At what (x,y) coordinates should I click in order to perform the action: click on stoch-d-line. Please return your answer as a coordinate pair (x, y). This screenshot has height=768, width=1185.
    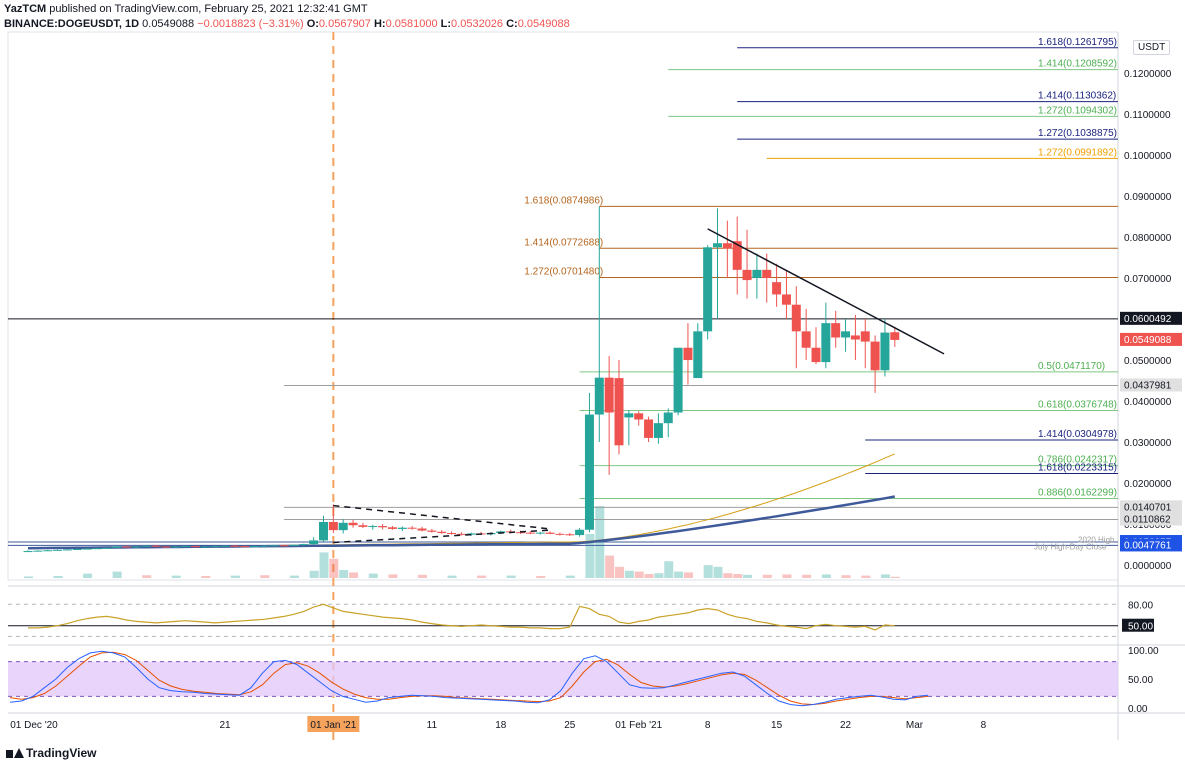
    Looking at the image, I should click on (469, 678).